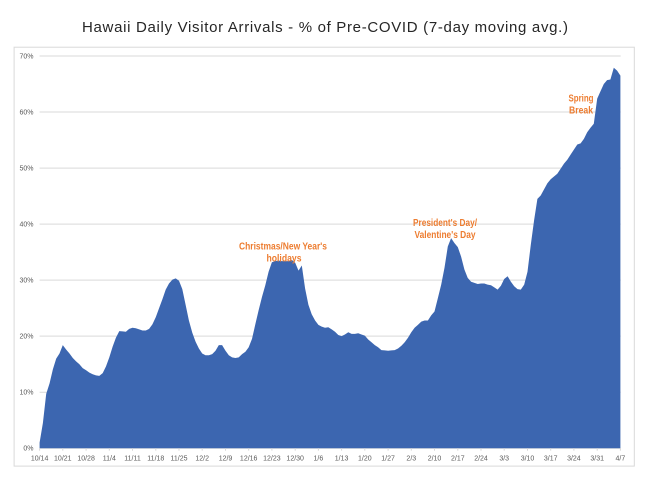  I want to click on svg-text: 50%, so click(26, 169).